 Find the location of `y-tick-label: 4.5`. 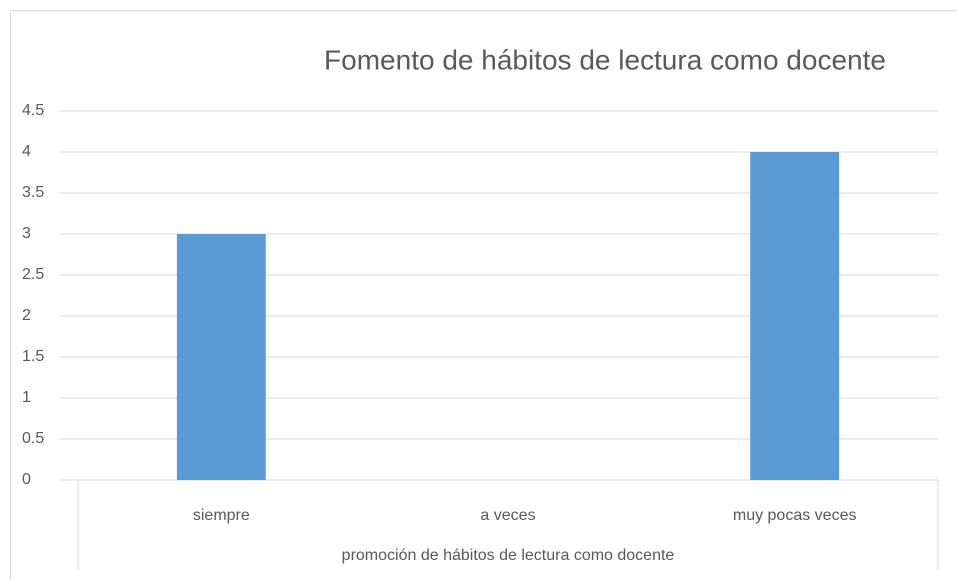

y-tick-label: 4.5 is located at coordinates (33, 110).